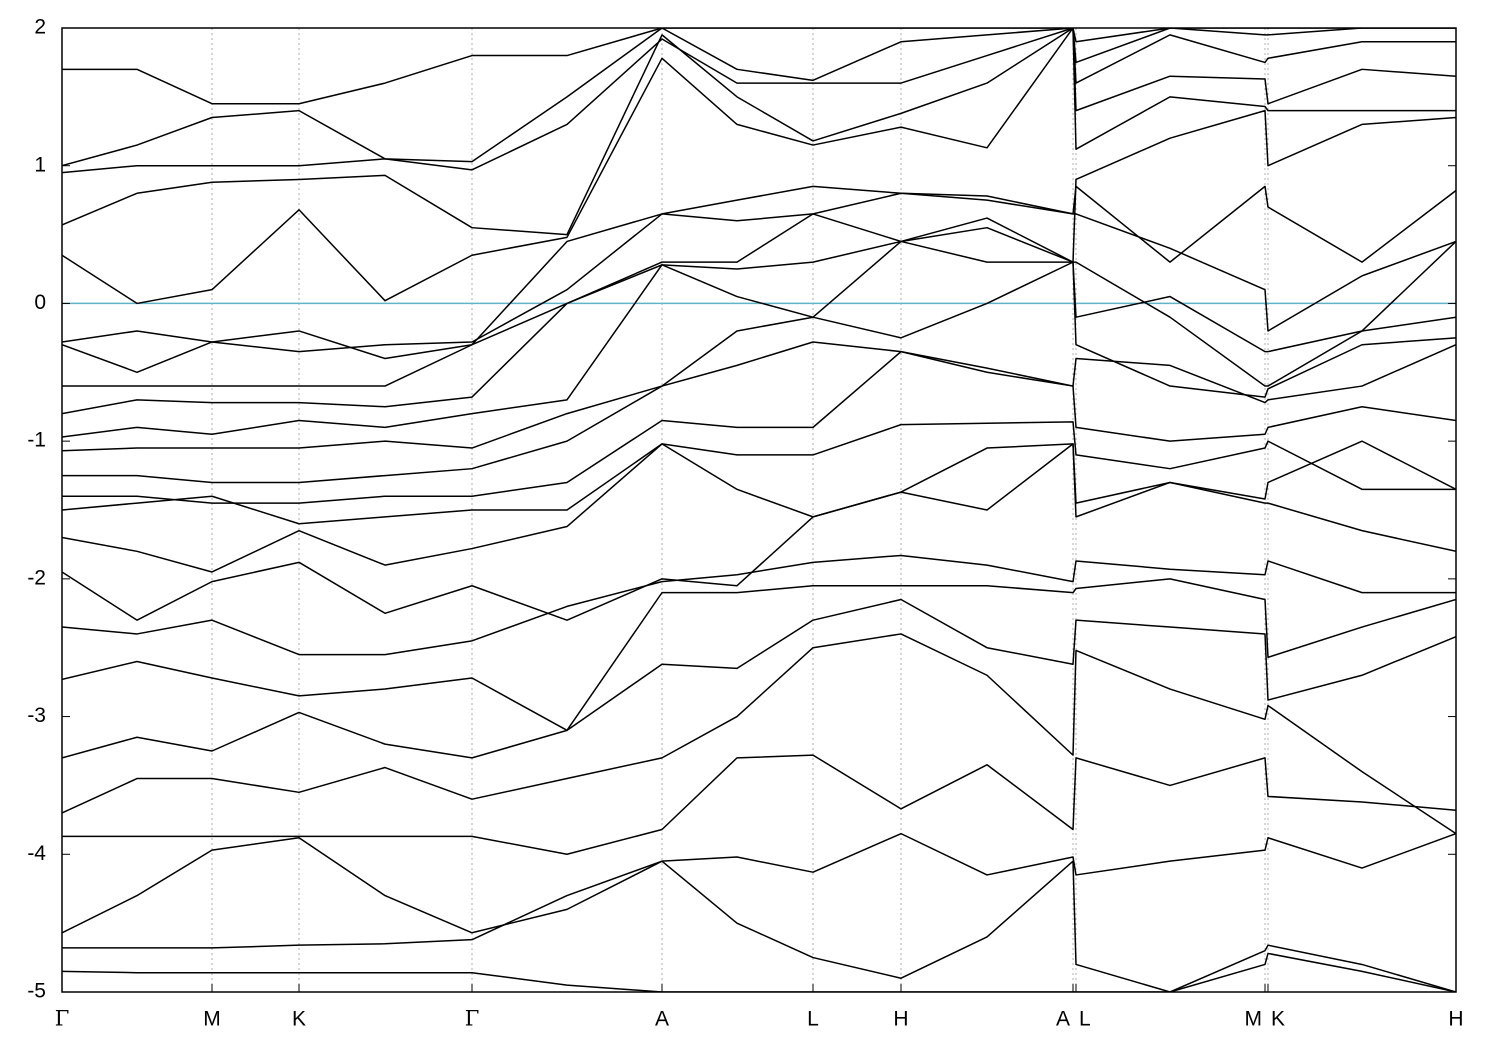 This screenshot has width=1500, height=1055. Describe the element at coordinates (40, 164) in the screenshot. I see `y-tick-label: 1` at that location.